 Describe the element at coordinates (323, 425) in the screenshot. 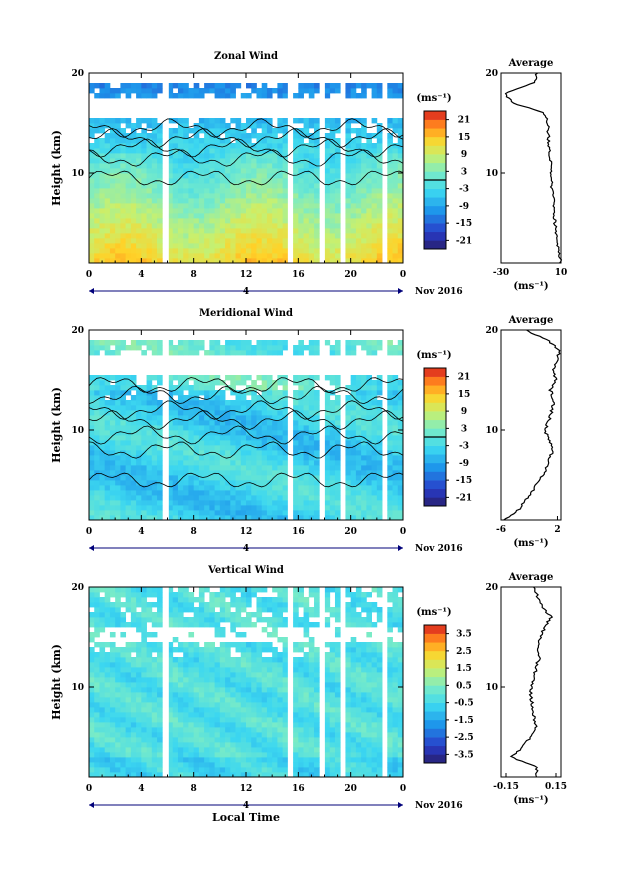

I see `data-gap` at that location.